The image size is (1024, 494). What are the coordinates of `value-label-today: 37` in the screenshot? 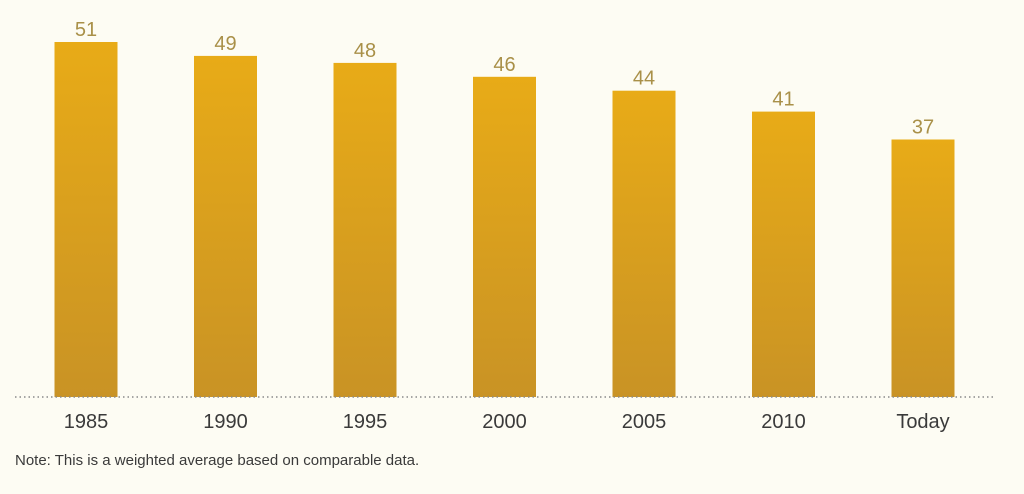 It's located at (923, 128).